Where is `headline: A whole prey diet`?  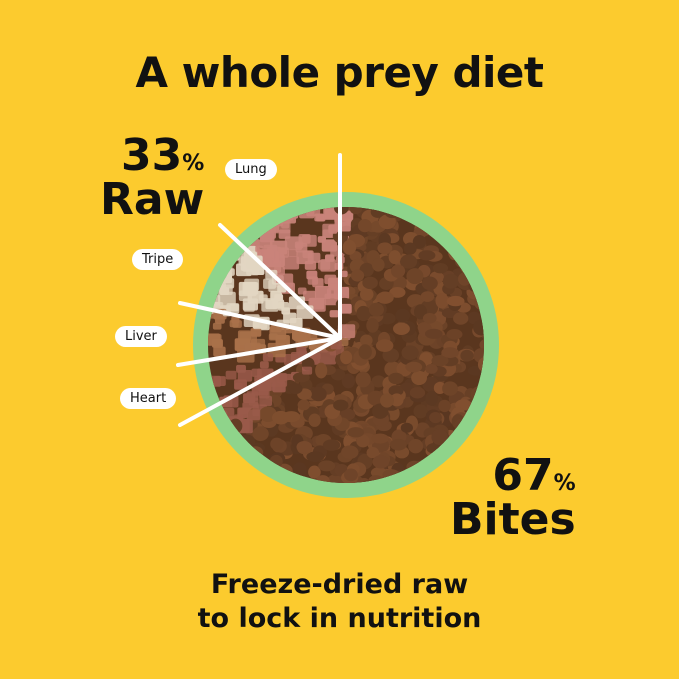
headline: A whole prey diet is located at coordinates (339, 72).